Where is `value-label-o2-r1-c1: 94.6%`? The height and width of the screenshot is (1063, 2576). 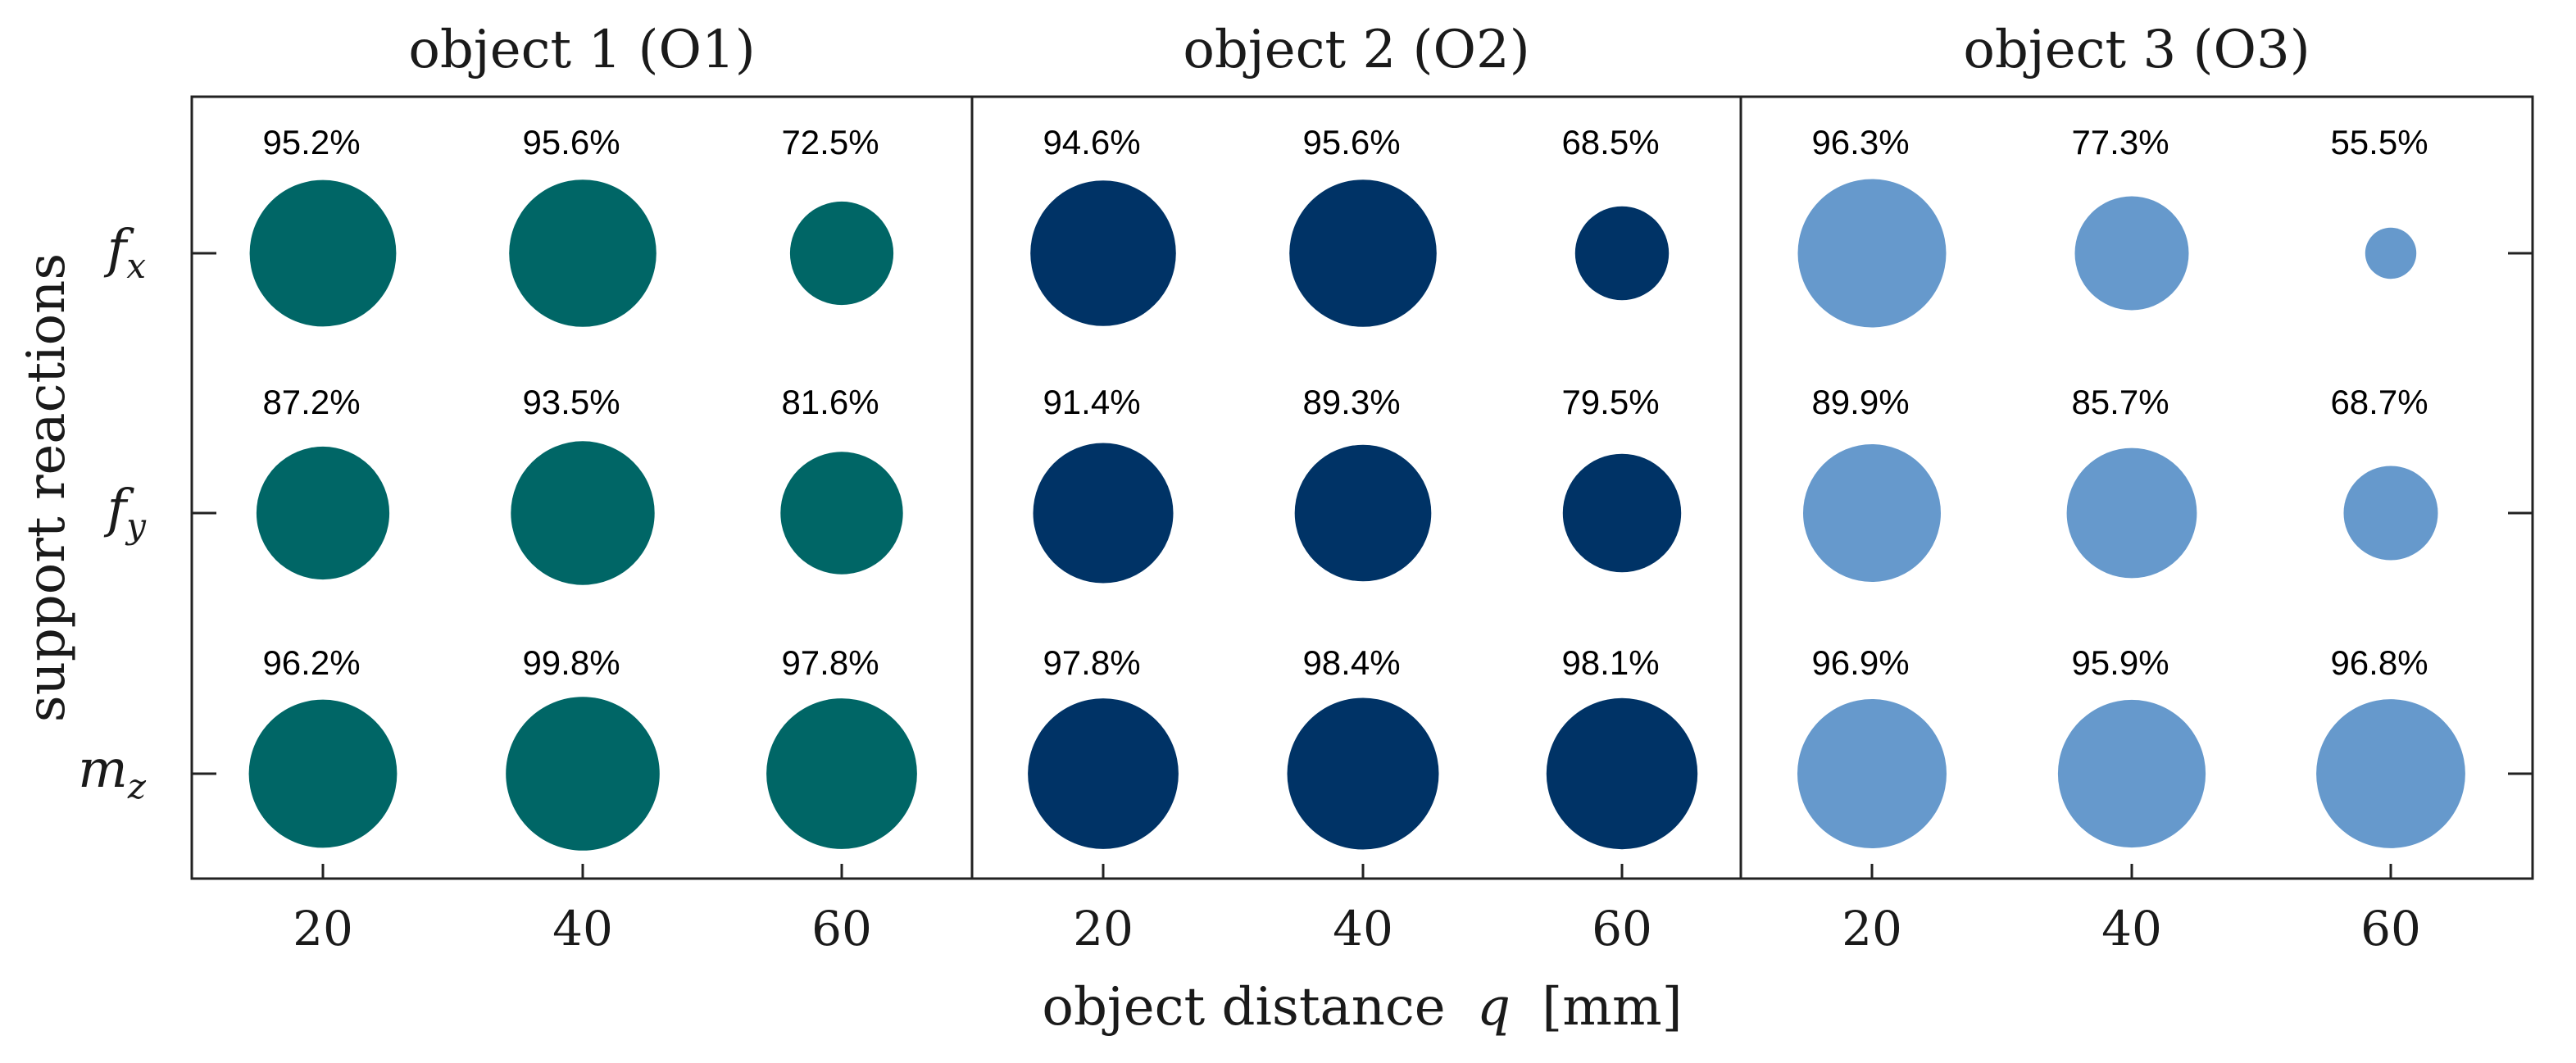 value-label-o2-r1-c1: 94.6% is located at coordinates (1091, 142).